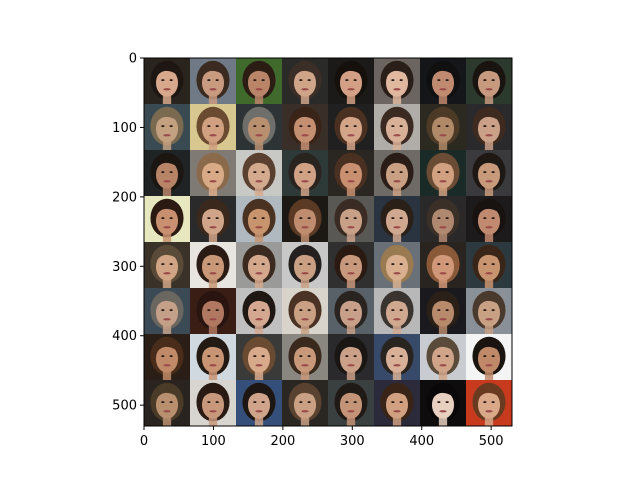 The width and height of the screenshot is (640, 480). What do you see at coordinates (213, 441) in the screenshot?
I see `x-tick-label: 100` at bounding box center [213, 441].